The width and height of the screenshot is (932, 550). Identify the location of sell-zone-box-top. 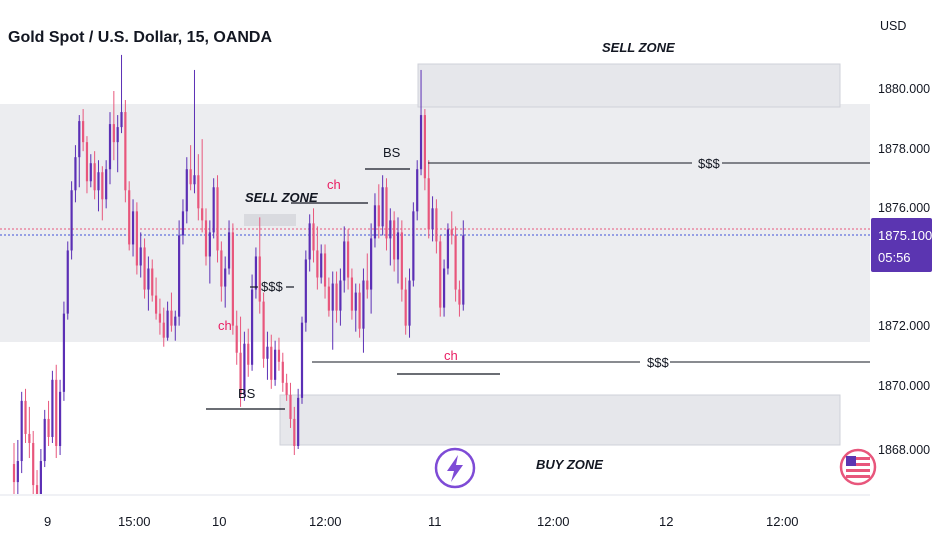
(629, 85).